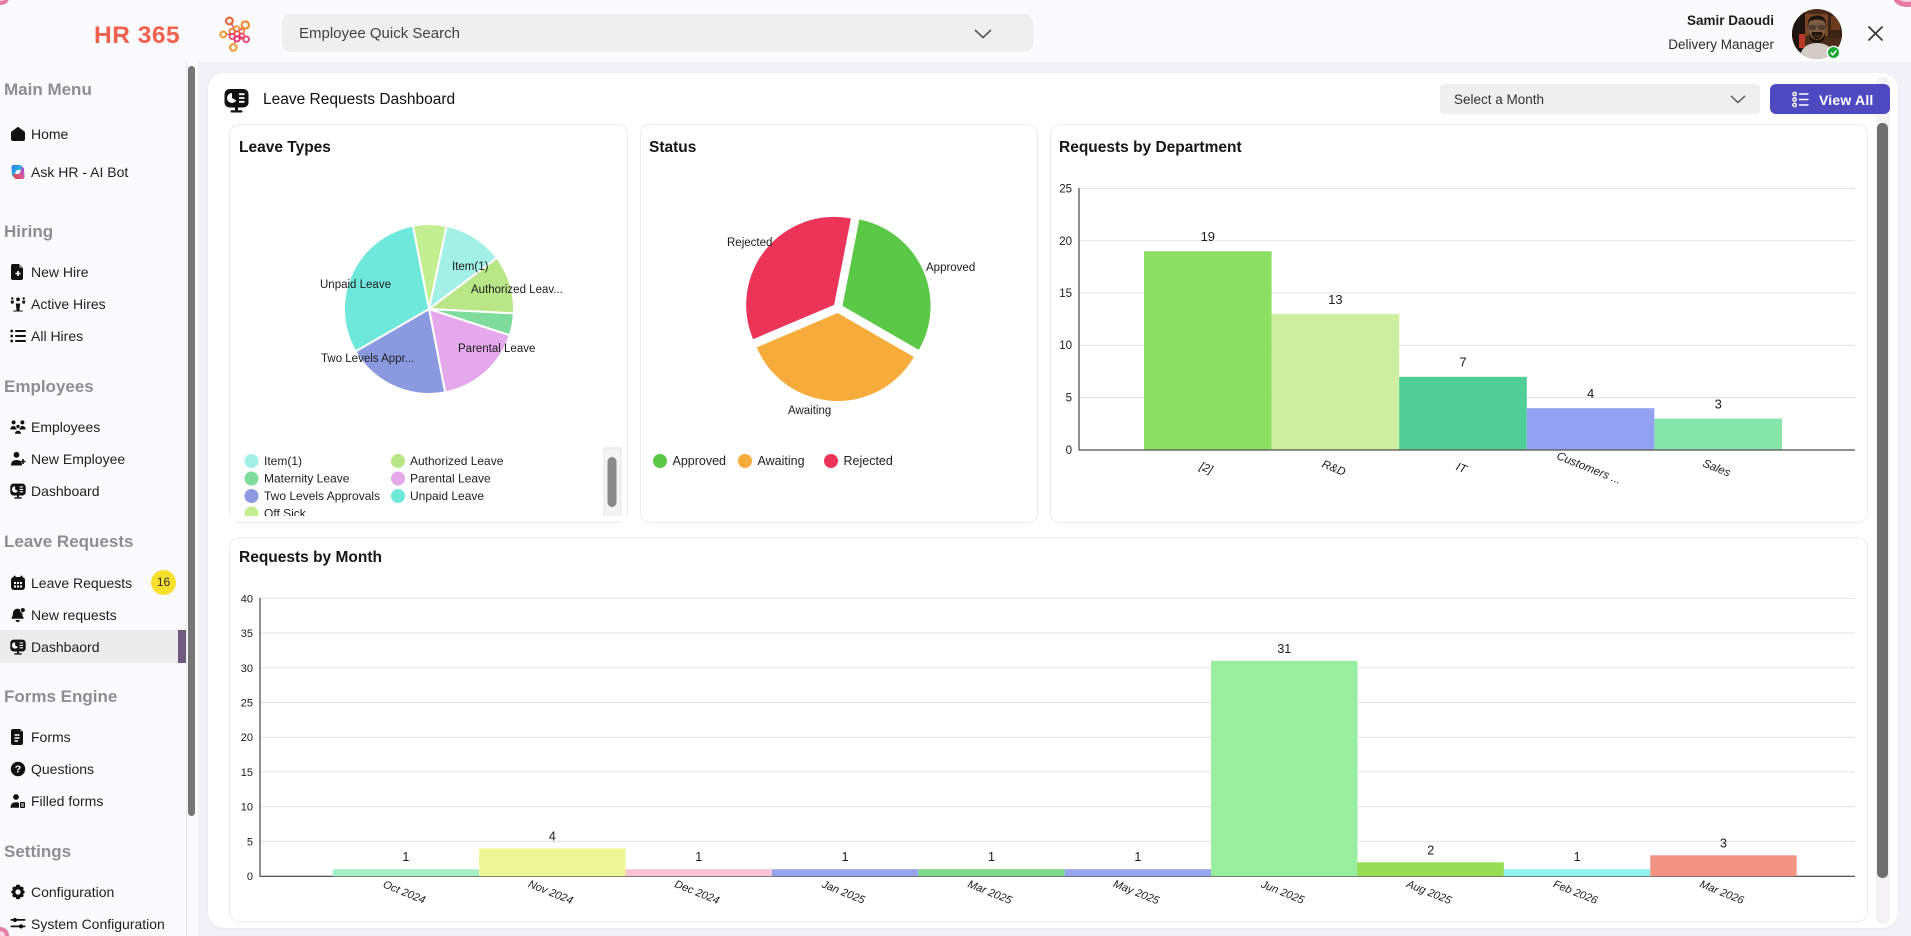 The image size is (1911, 936). Describe the element at coordinates (1284, 649) in the screenshot. I see `svg-text: 31` at that location.